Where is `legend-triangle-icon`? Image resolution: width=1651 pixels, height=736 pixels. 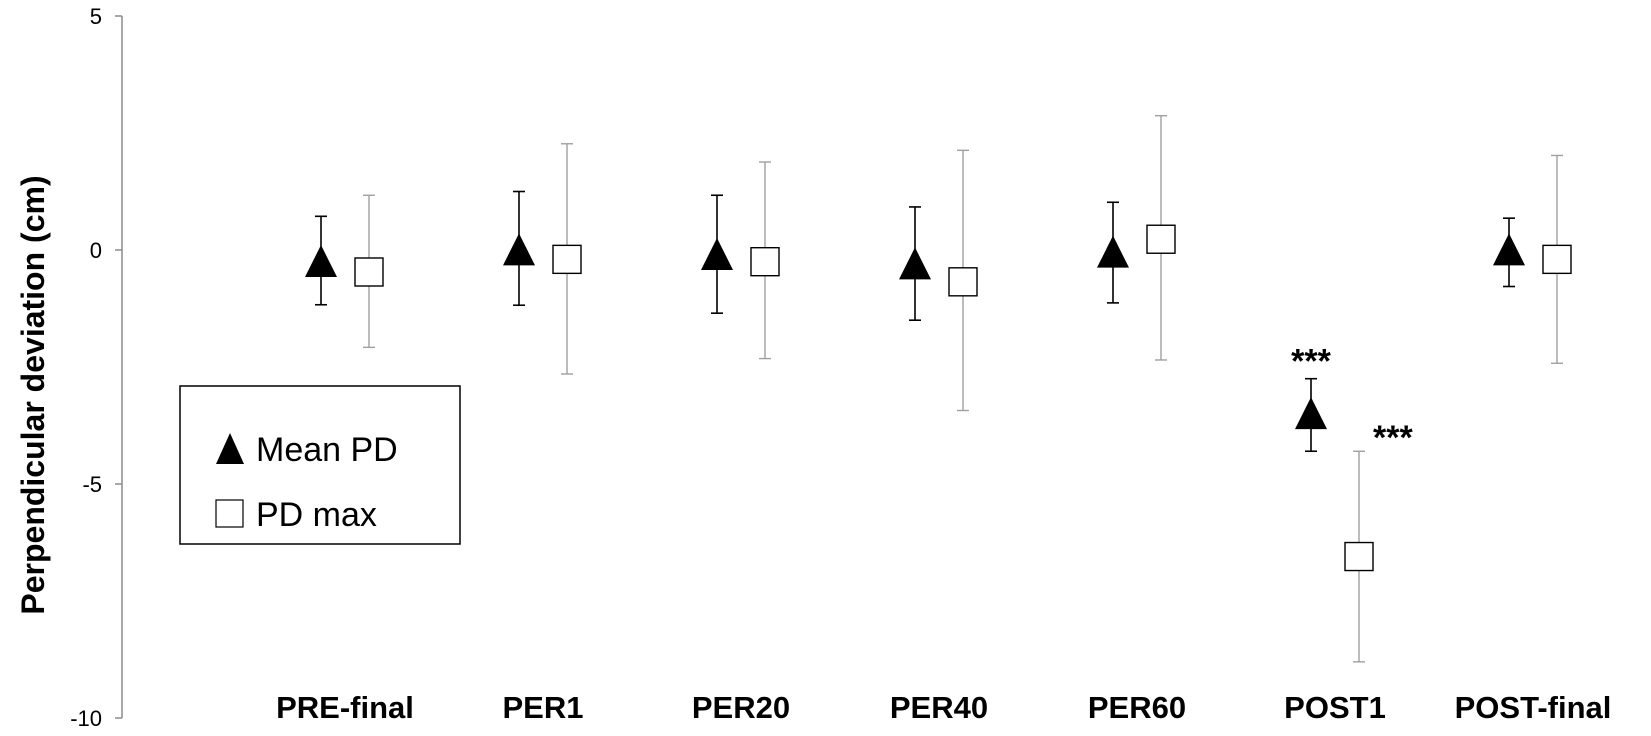
legend-triangle-icon is located at coordinates (230, 448).